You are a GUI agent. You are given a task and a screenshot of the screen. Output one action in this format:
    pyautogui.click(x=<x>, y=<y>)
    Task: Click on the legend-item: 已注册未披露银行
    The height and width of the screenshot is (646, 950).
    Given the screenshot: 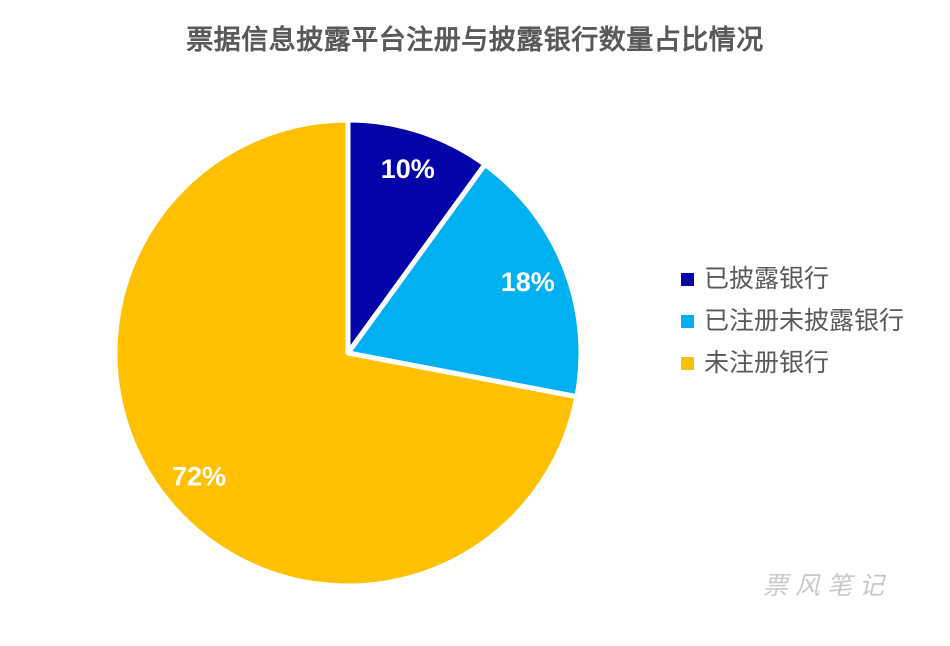 What is the action you would take?
    pyautogui.click(x=792, y=321)
    